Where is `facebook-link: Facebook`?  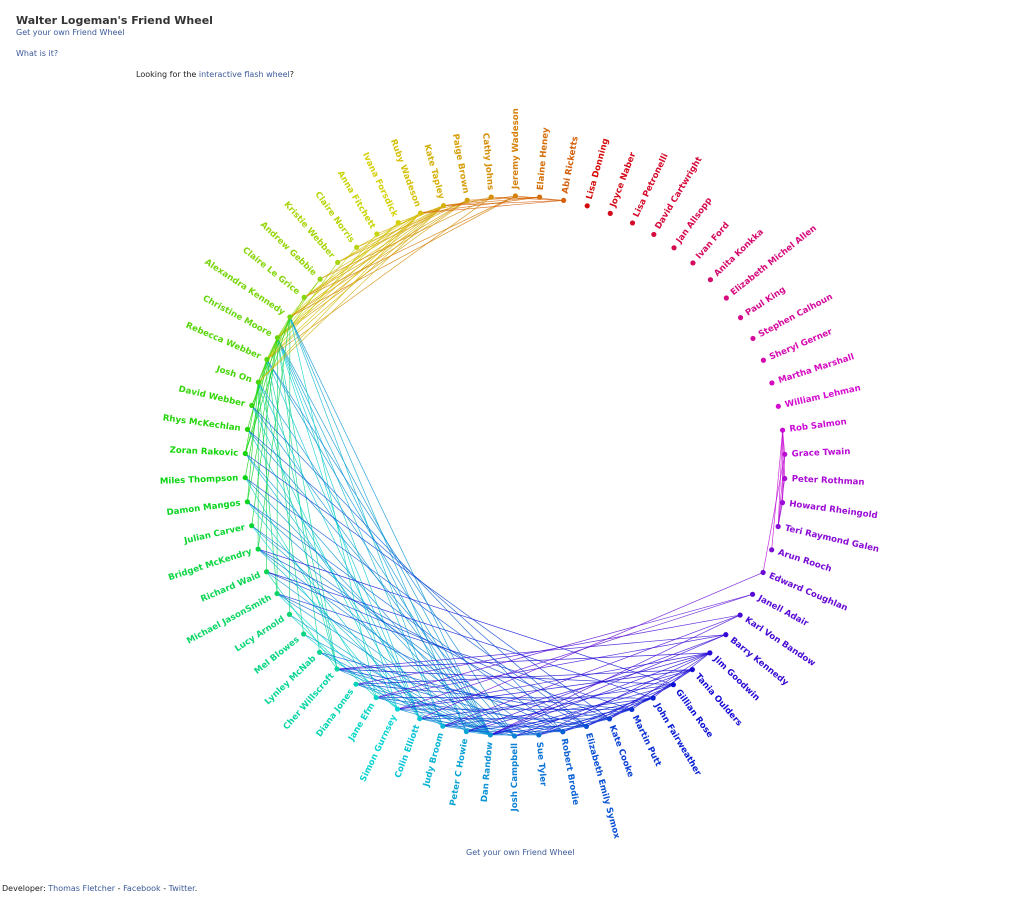
facebook-link: Facebook is located at coordinates (142, 888).